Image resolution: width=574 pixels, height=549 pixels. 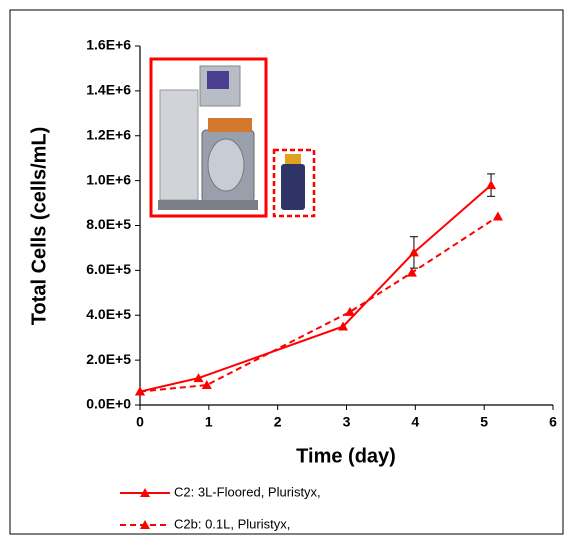 I want to click on legend-label: C2: 3L-Floored, Pluristyx,, so click(x=247, y=491).